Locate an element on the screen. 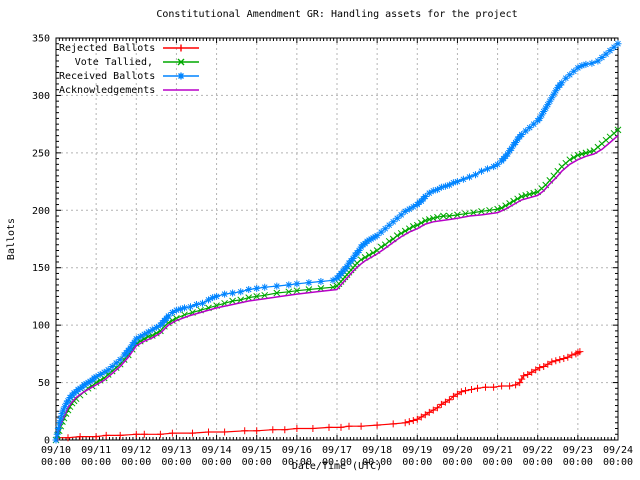  y-tick-label: 150 is located at coordinates (41, 268).